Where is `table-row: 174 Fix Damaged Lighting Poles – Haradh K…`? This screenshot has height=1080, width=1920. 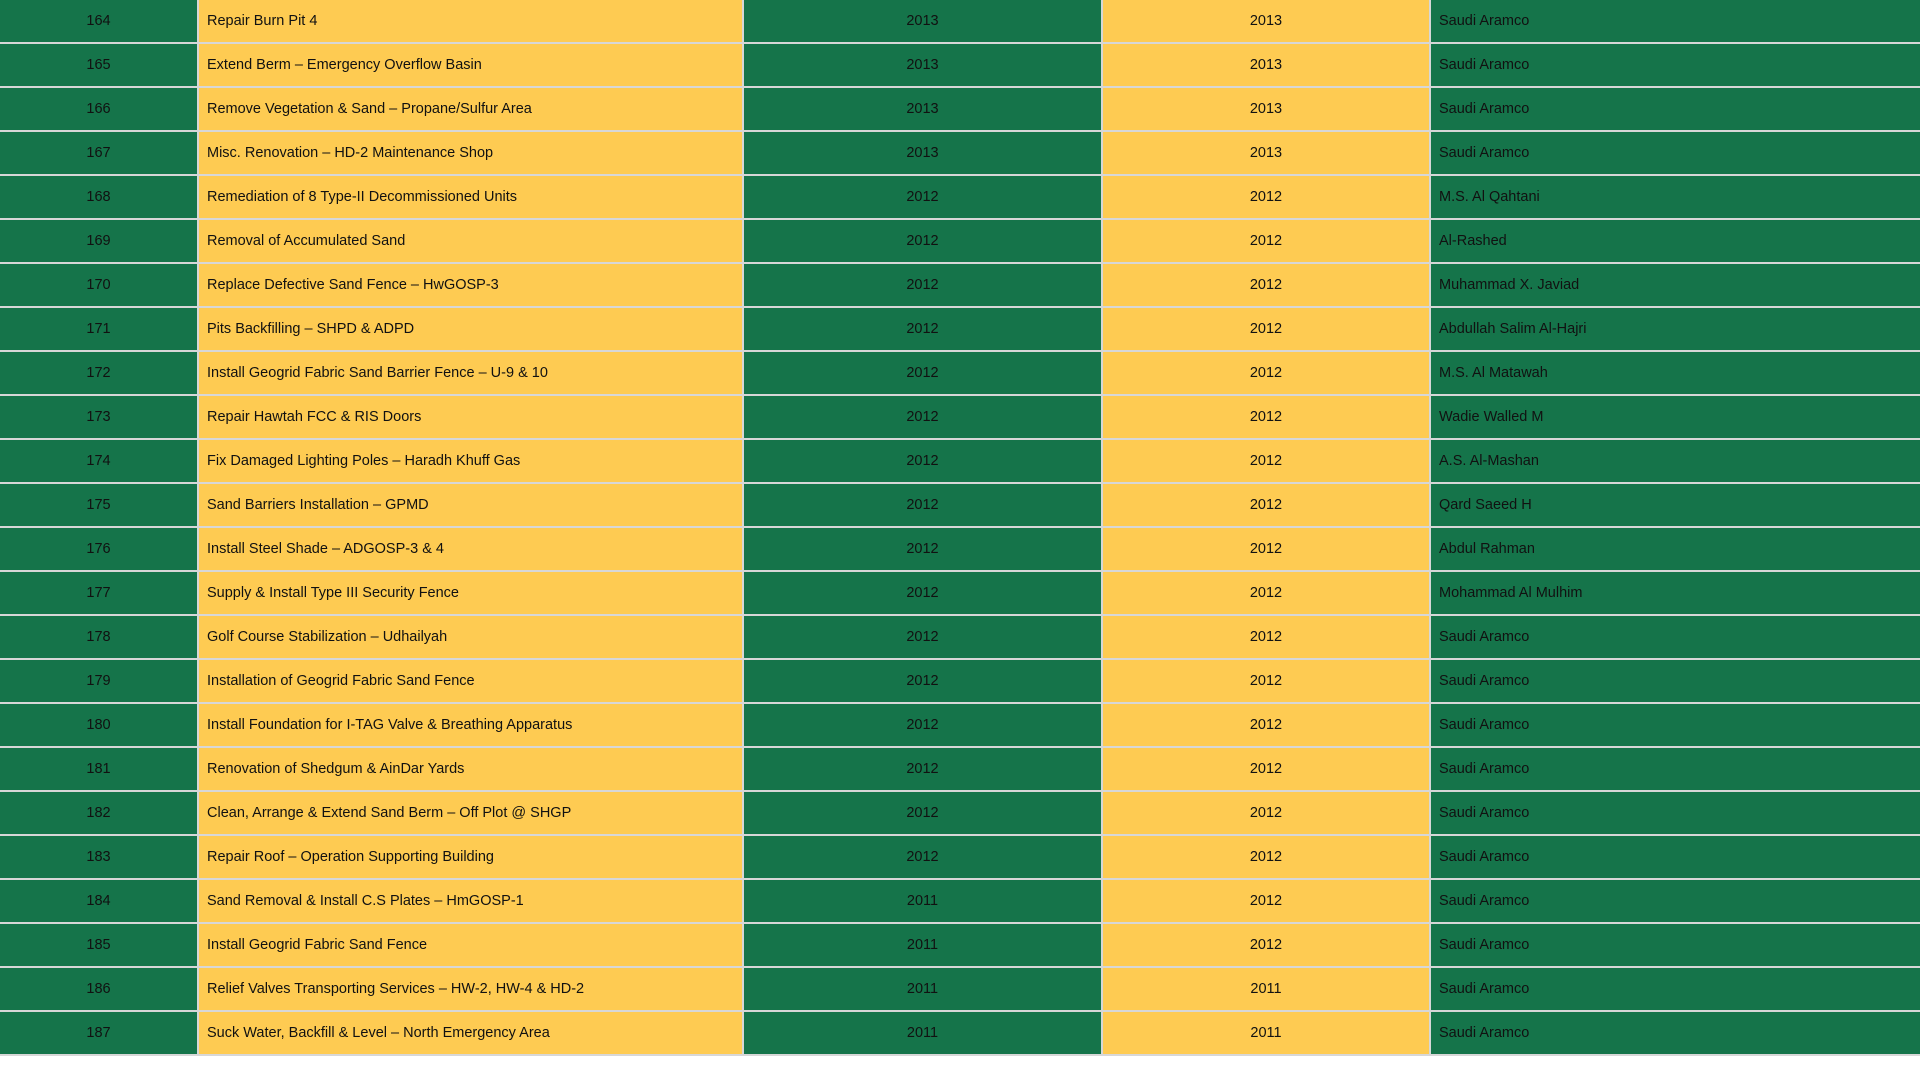 table-row: 174 Fix Damaged Lighting Poles – Haradh K… is located at coordinates (960, 461).